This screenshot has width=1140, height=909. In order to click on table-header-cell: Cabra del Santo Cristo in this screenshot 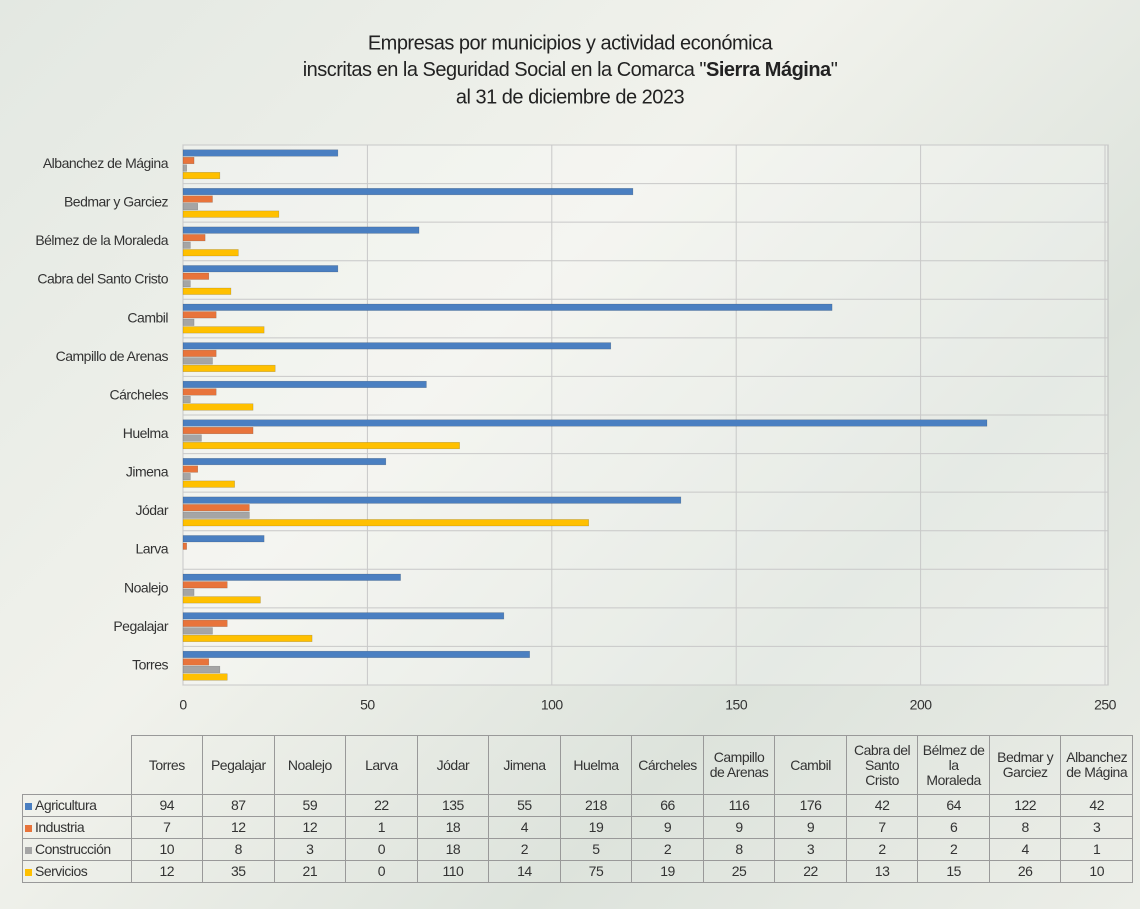, I will do `click(882, 765)`.